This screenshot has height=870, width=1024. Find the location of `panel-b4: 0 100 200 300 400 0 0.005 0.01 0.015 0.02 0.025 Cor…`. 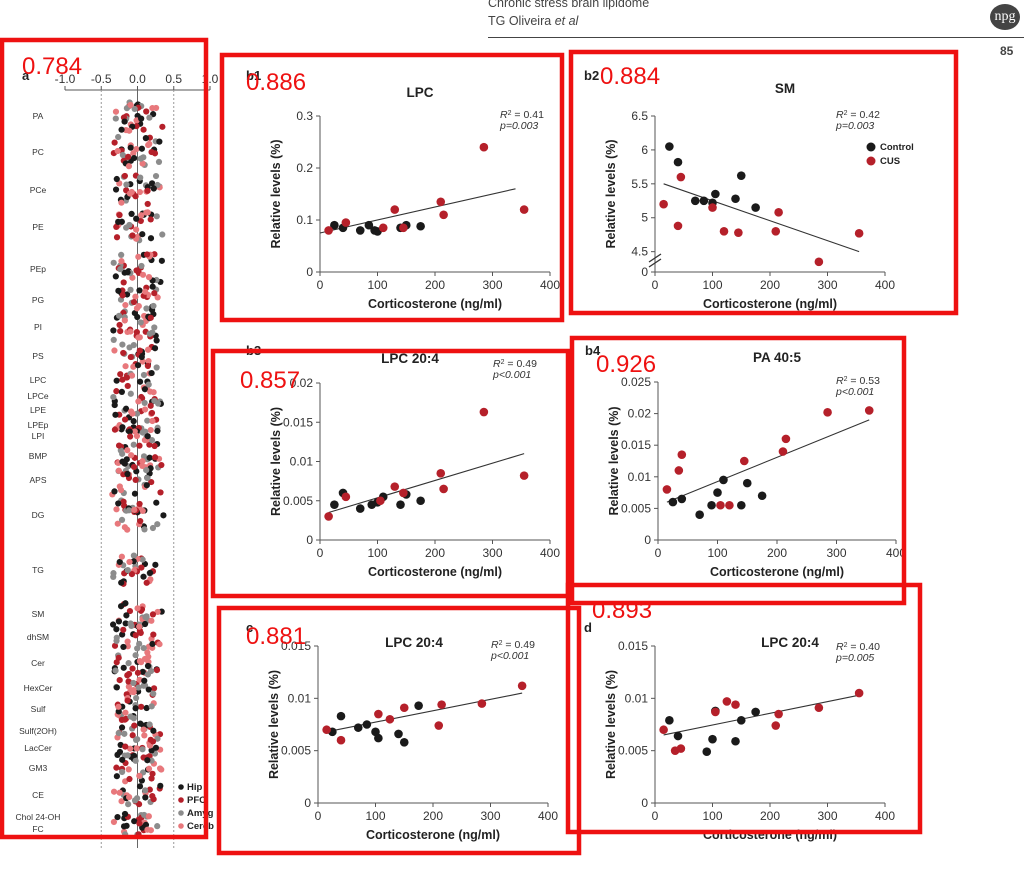

panel-b4: 0 100 200 300 400 0 0.005 0.01 0.015 0.02 0.025 Cor… is located at coordinates (745, 461).